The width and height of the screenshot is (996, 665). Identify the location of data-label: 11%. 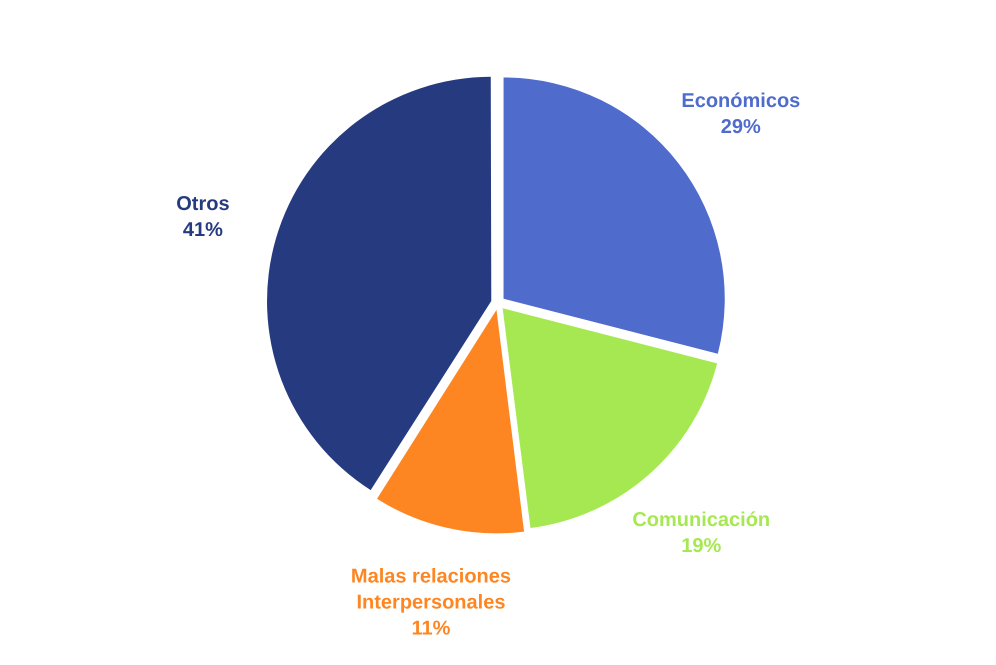
(431, 628).